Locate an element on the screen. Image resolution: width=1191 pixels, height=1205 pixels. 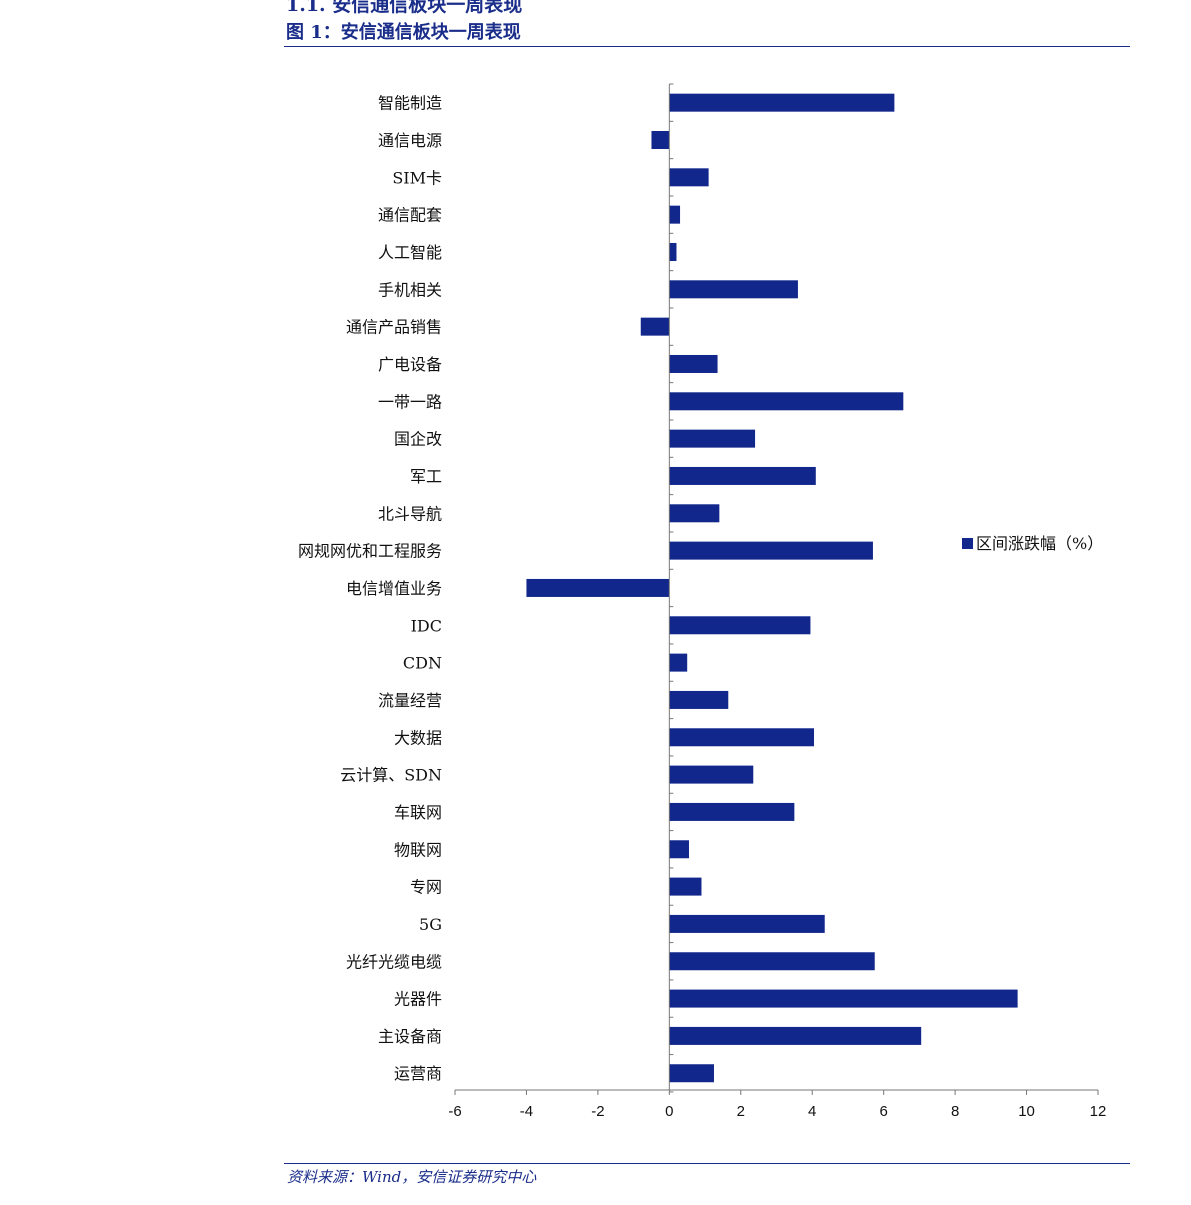
category-label: 专网 is located at coordinates (426, 887).